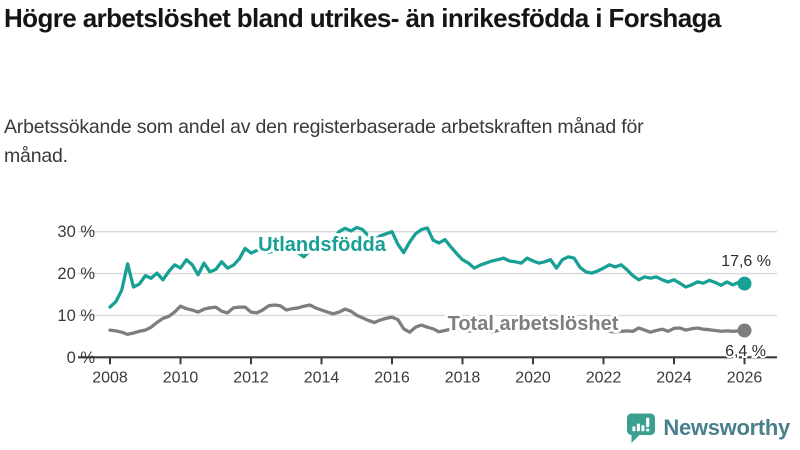 The image size is (800, 450). What do you see at coordinates (76, 232) in the screenshot?
I see `y-tick-label: 30 %` at bounding box center [76, 232].